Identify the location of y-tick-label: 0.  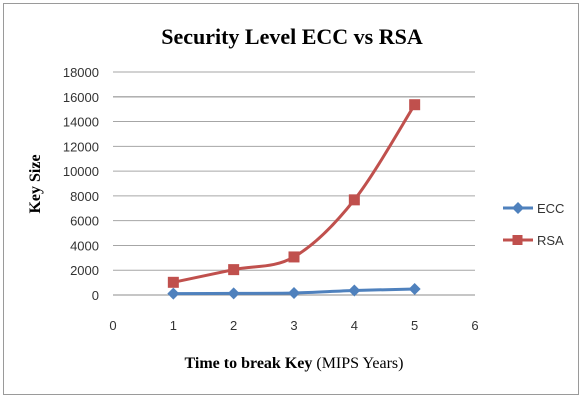
(95, 295).